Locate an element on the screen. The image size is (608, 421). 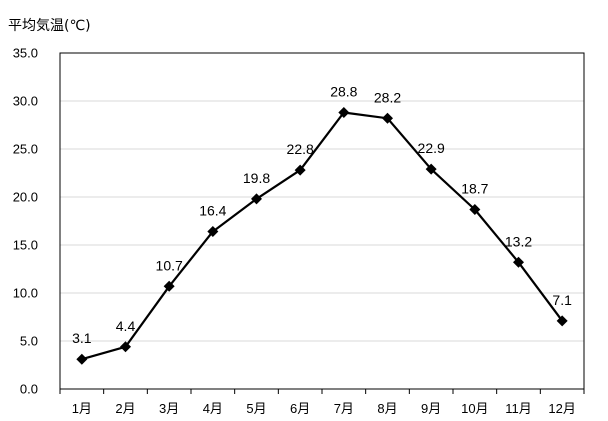
x-tick-label: 3月 is located at coordinates (169, 408).